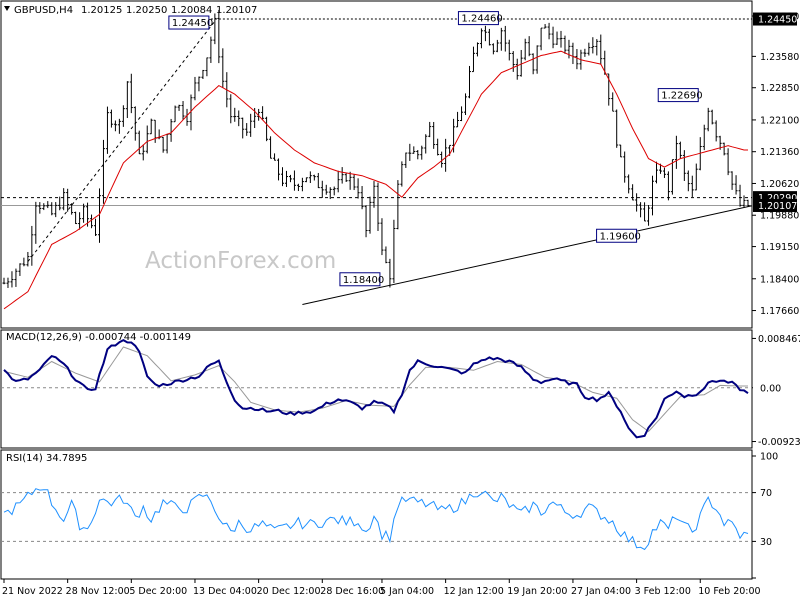 The image size is (800, 600). I want to click on time-tick-label: 5 Jan 04:00, so click(407, 591).